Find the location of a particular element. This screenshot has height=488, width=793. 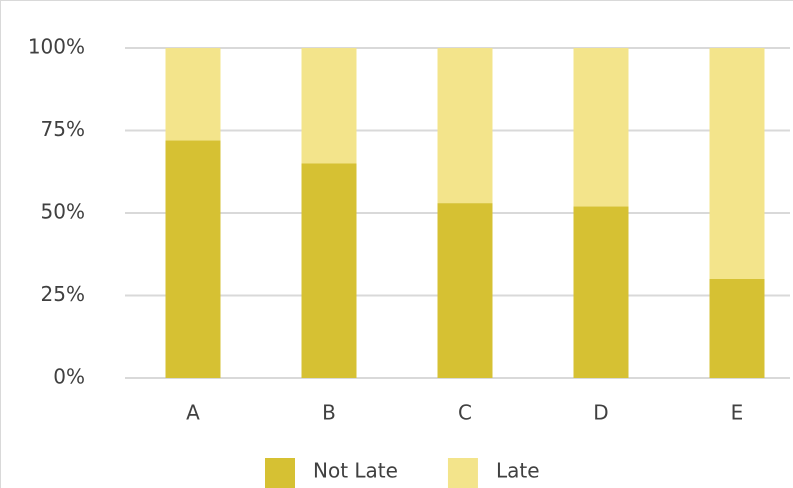

y-tick-label: 0% is located at coordinates (69, 377).